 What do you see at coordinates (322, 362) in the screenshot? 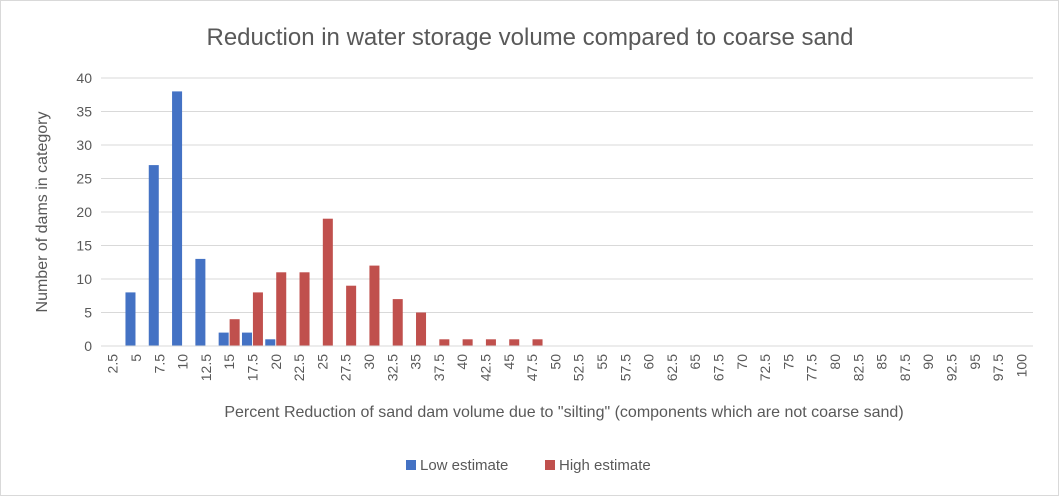
I see `x-tick-label: 25` at bounding box center [322, 362].